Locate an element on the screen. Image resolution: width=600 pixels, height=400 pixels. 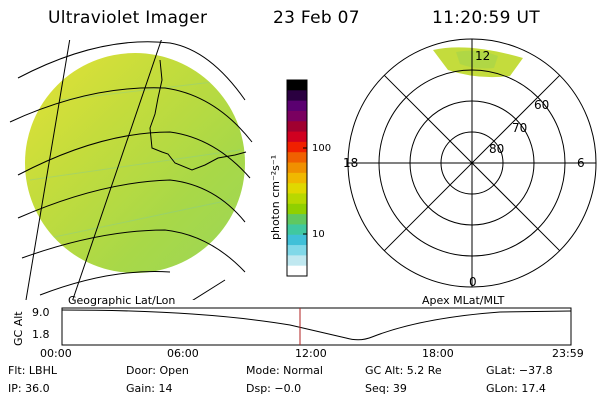
colorbar-gradient is located at coordinates (297, 178).